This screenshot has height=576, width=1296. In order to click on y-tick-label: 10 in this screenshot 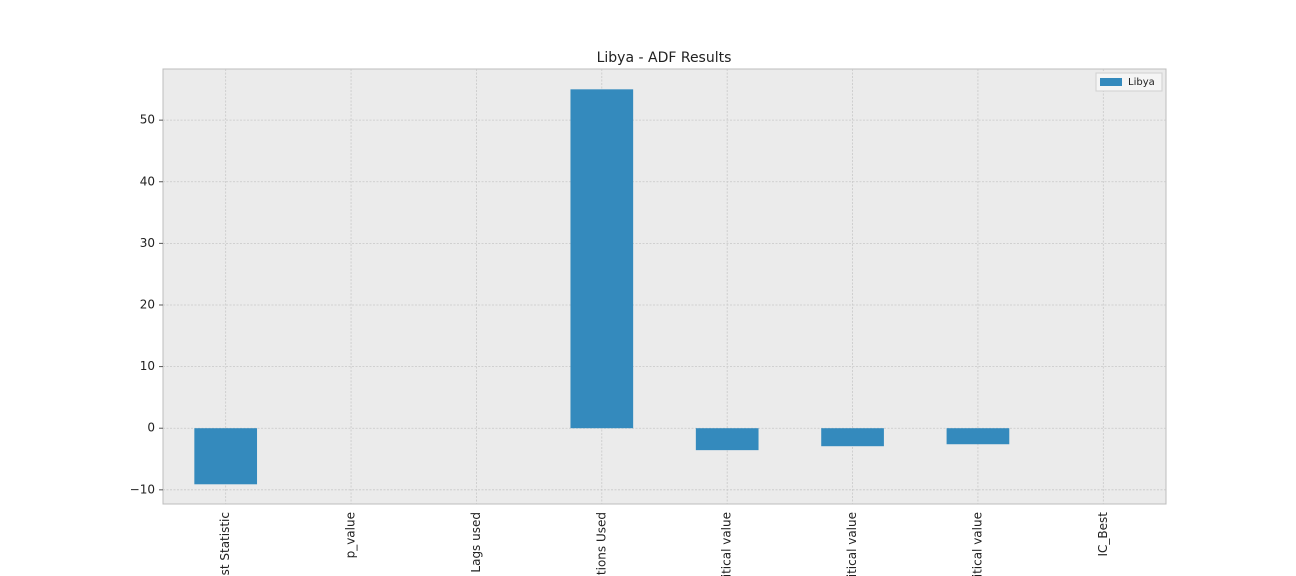, I will do `click(147, 366)`.